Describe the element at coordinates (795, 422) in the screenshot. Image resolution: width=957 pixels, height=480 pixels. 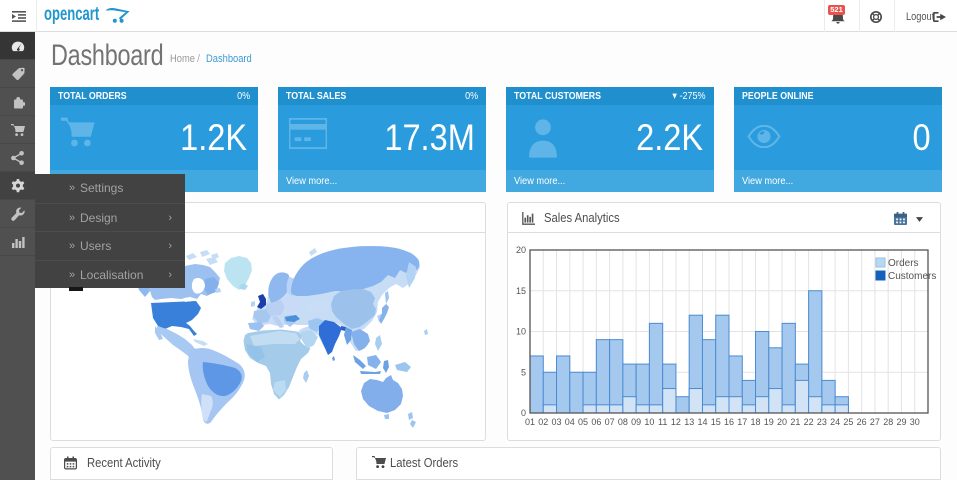
I see `svg-text: 21` at that location.